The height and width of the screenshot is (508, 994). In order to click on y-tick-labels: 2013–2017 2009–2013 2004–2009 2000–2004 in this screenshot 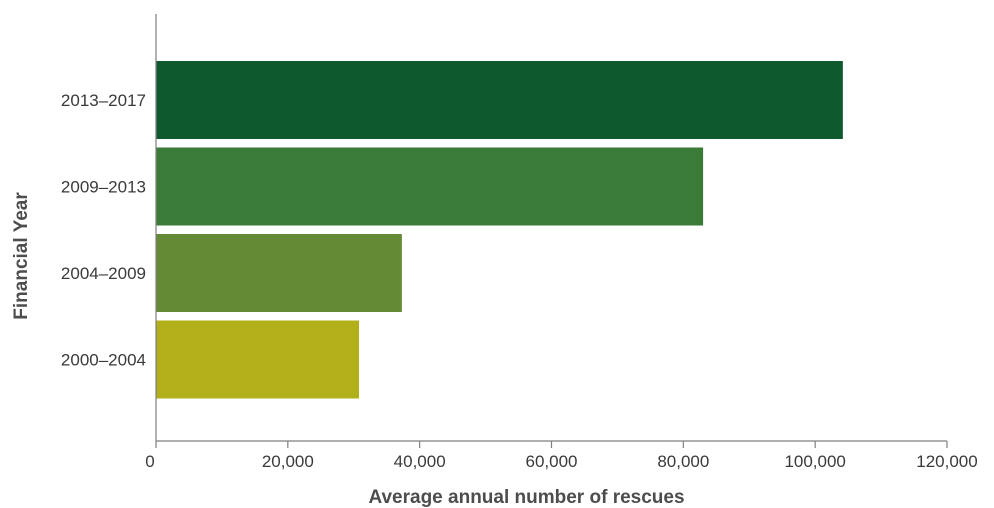, I will do `click(103, 230)`.